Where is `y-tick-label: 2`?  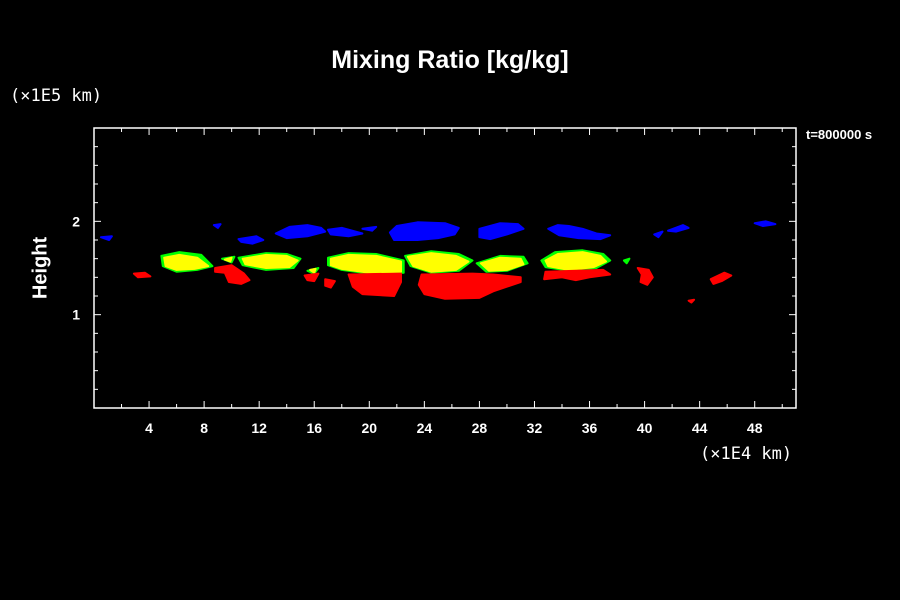
y-tick-label: 2 is located at coordinates (76, 221).